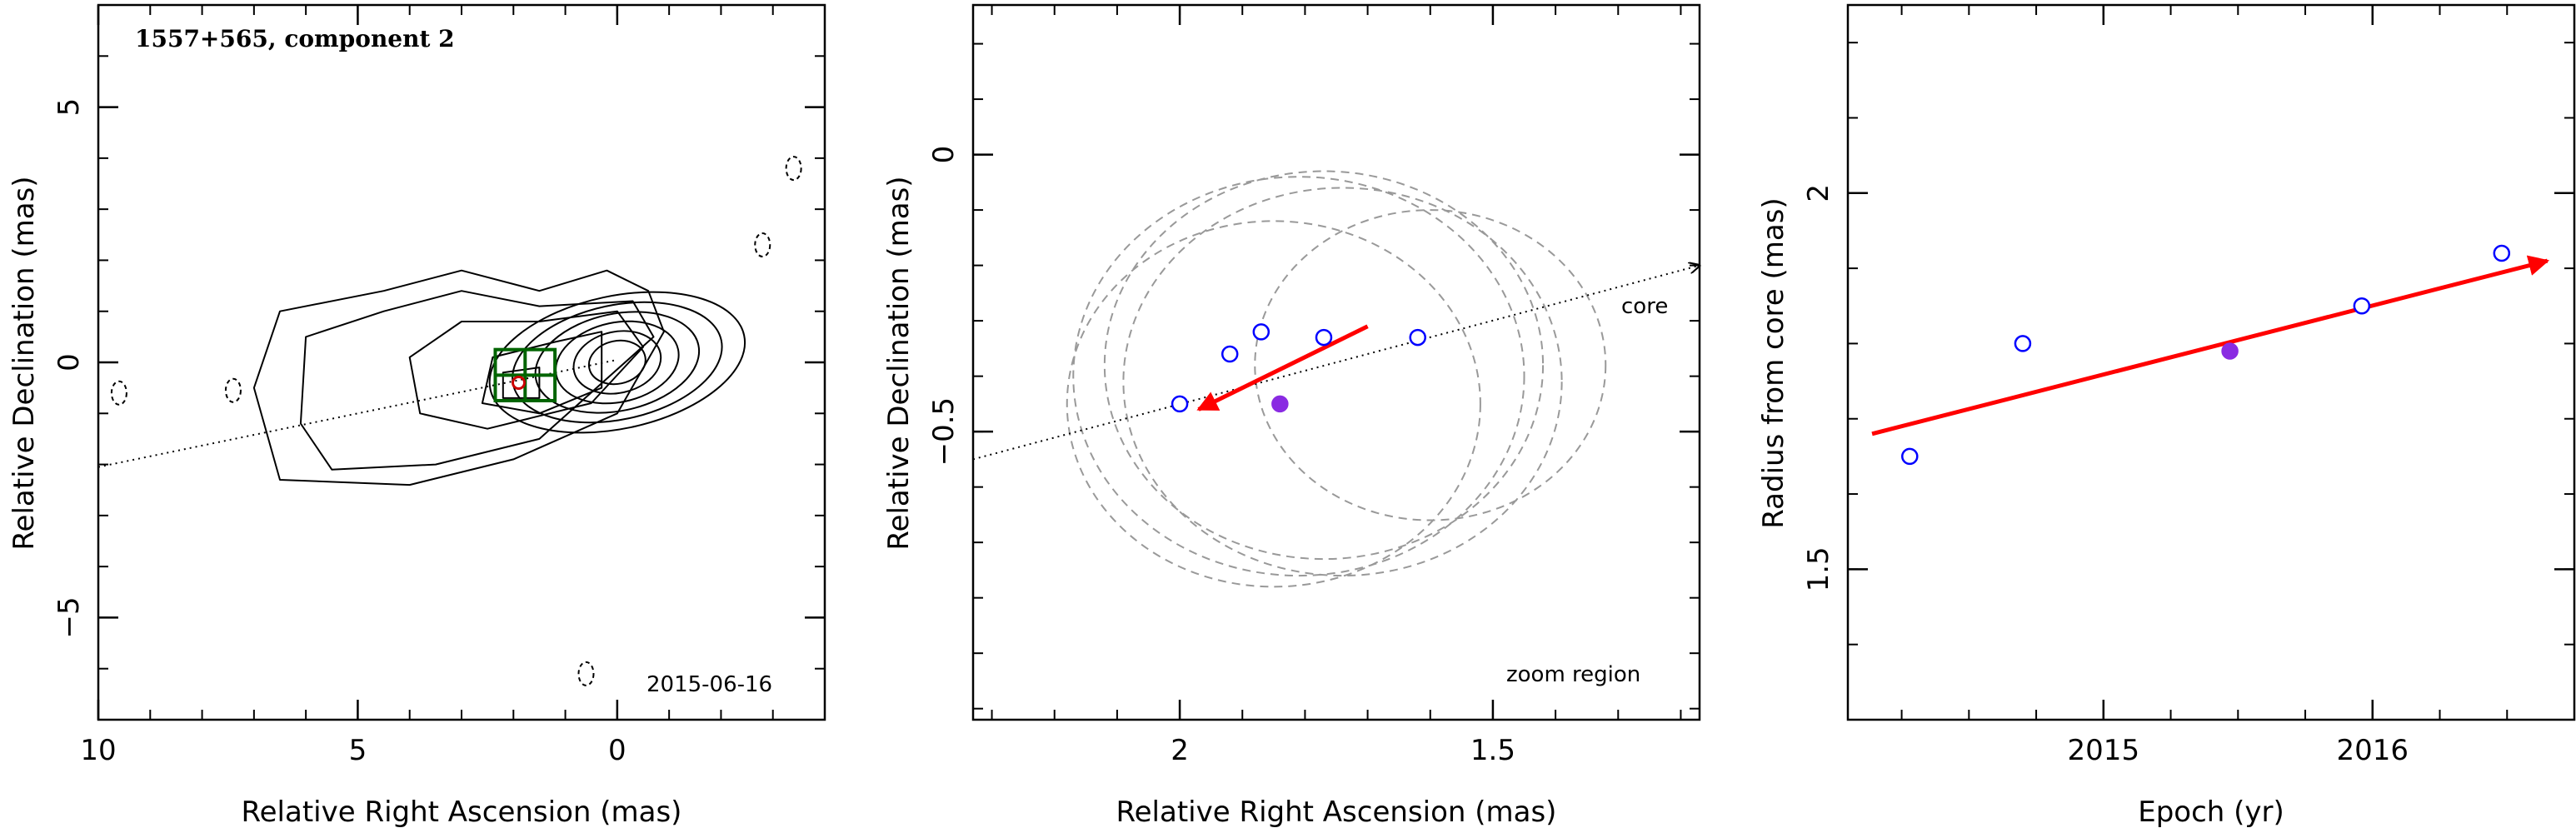 This screenshot has width=2576, height=833. What do you see at coordinates (617, 750) in the screenshot?
I see `x-tick-label: 0` at bounding box center [617, 750].